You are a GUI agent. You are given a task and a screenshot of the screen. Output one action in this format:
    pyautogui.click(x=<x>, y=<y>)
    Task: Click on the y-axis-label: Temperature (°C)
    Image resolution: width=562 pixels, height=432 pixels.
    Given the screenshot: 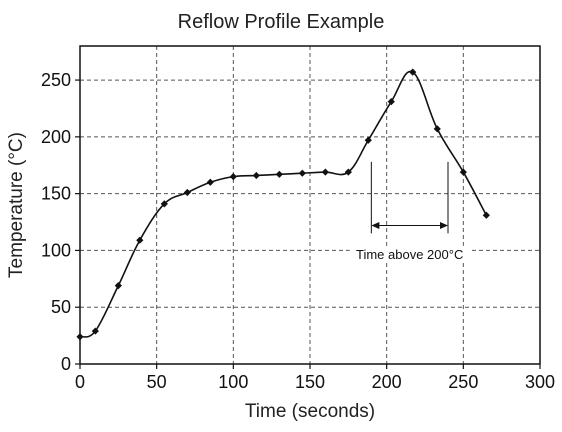 What is the action you would take?
    pyautogui.click(x=16, y=205)
    